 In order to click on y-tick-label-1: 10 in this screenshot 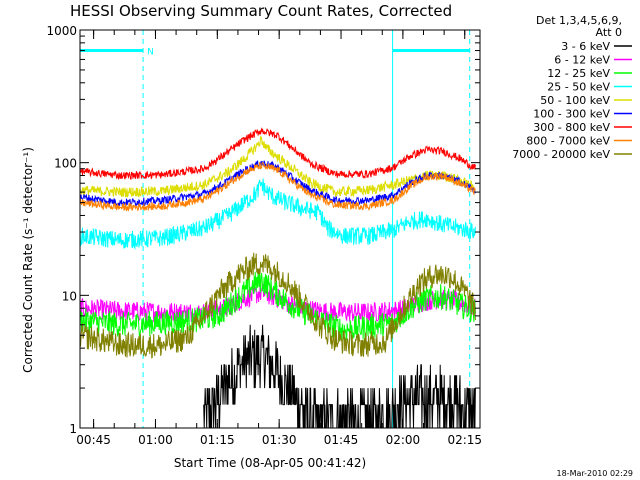, I will do `click(69, 296)`.